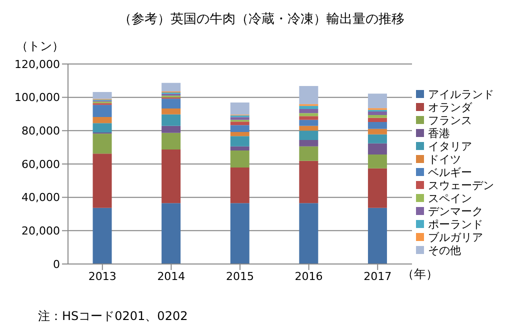  I want to click on legend-label: ベルギー, so click(450, 172).